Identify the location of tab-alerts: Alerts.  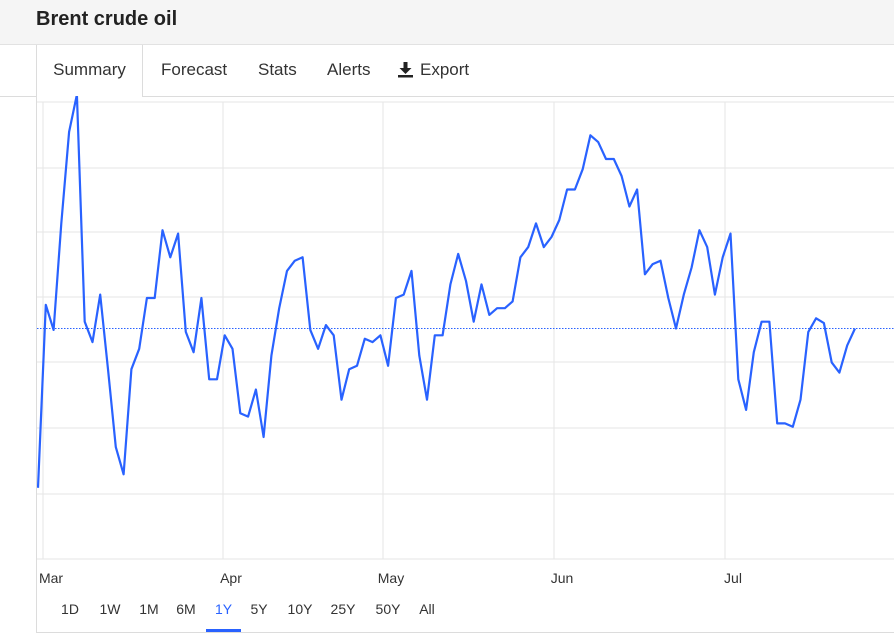
(348, 70).